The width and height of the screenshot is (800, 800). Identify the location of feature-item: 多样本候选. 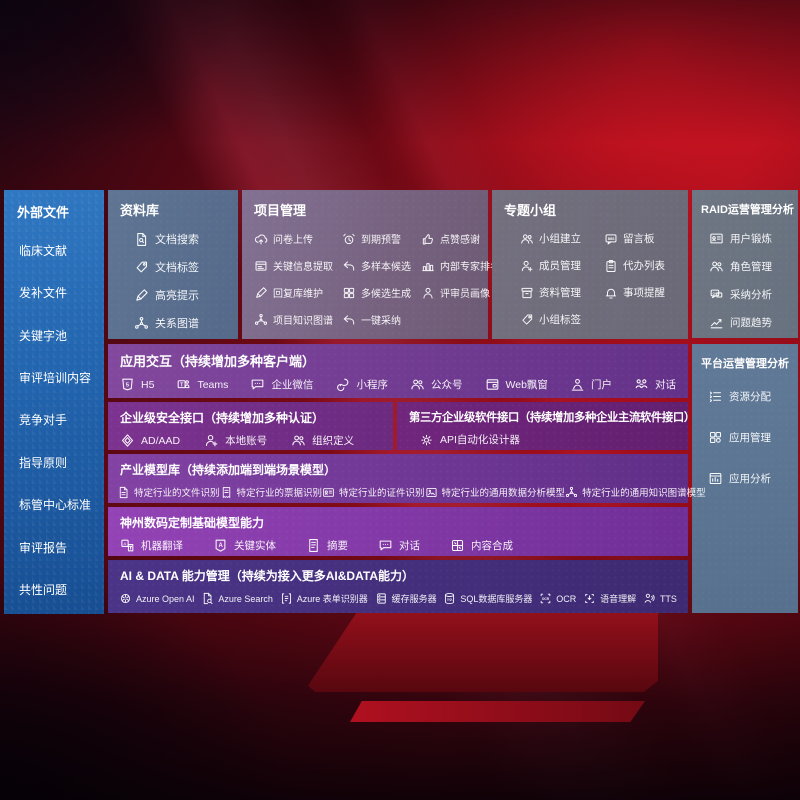
(381, 265).